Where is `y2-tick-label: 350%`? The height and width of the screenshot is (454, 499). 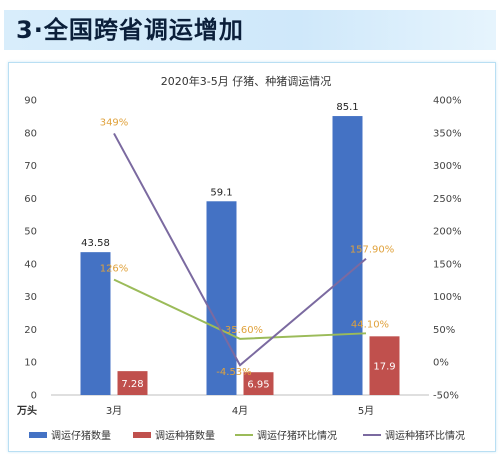
y2-tick-label: 350% is located at coordinates (447, 133).